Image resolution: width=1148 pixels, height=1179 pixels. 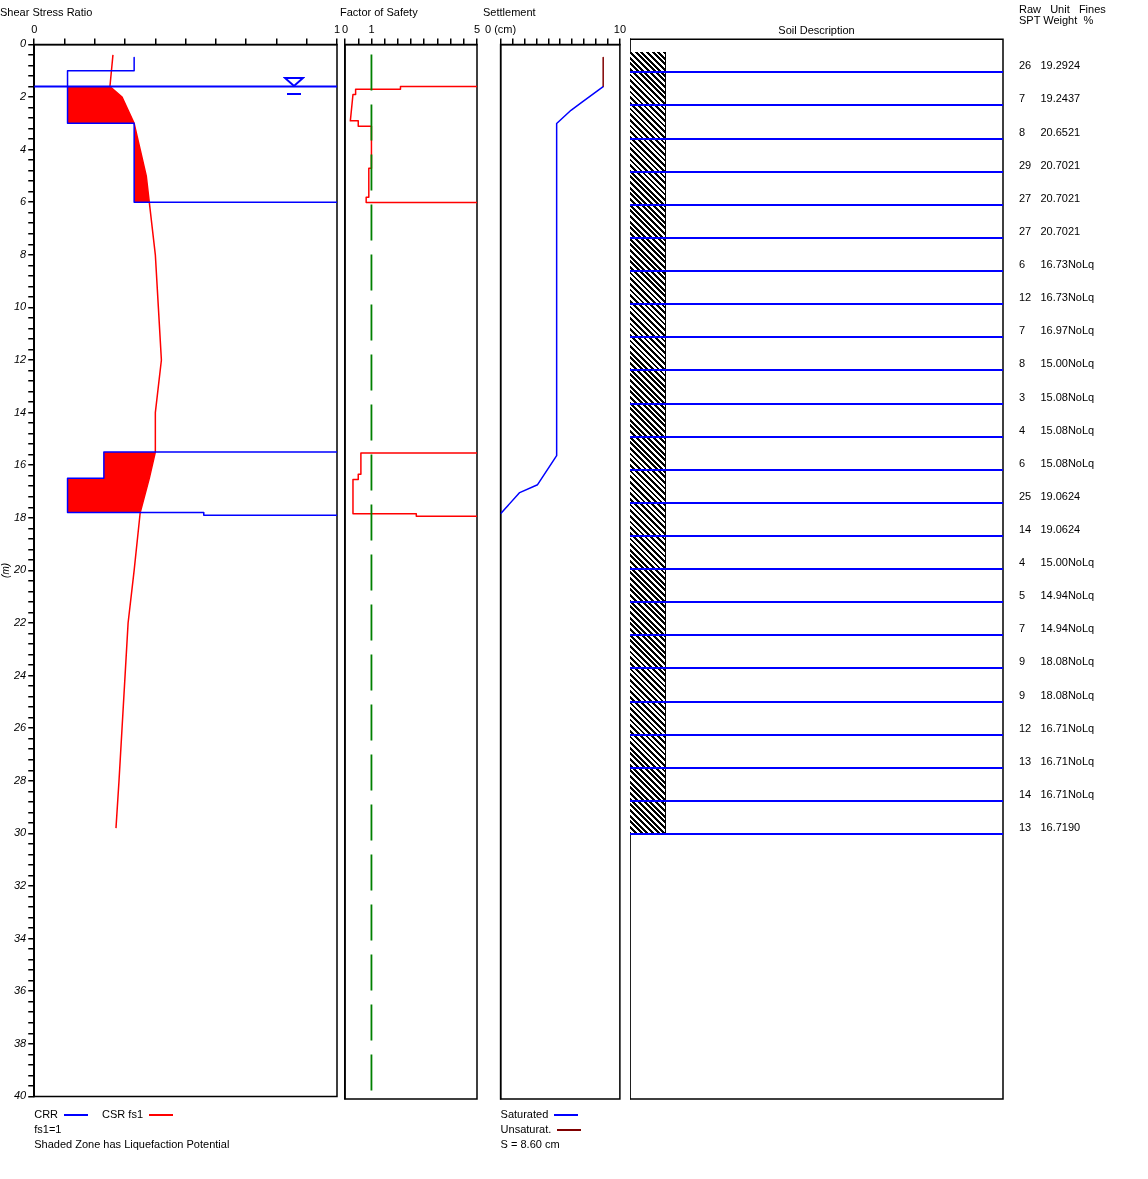 What do you see at coordinates (1050, 827) in the screenshot?
I see `text: 13 16.7190` at bounding box center [1050, 827].